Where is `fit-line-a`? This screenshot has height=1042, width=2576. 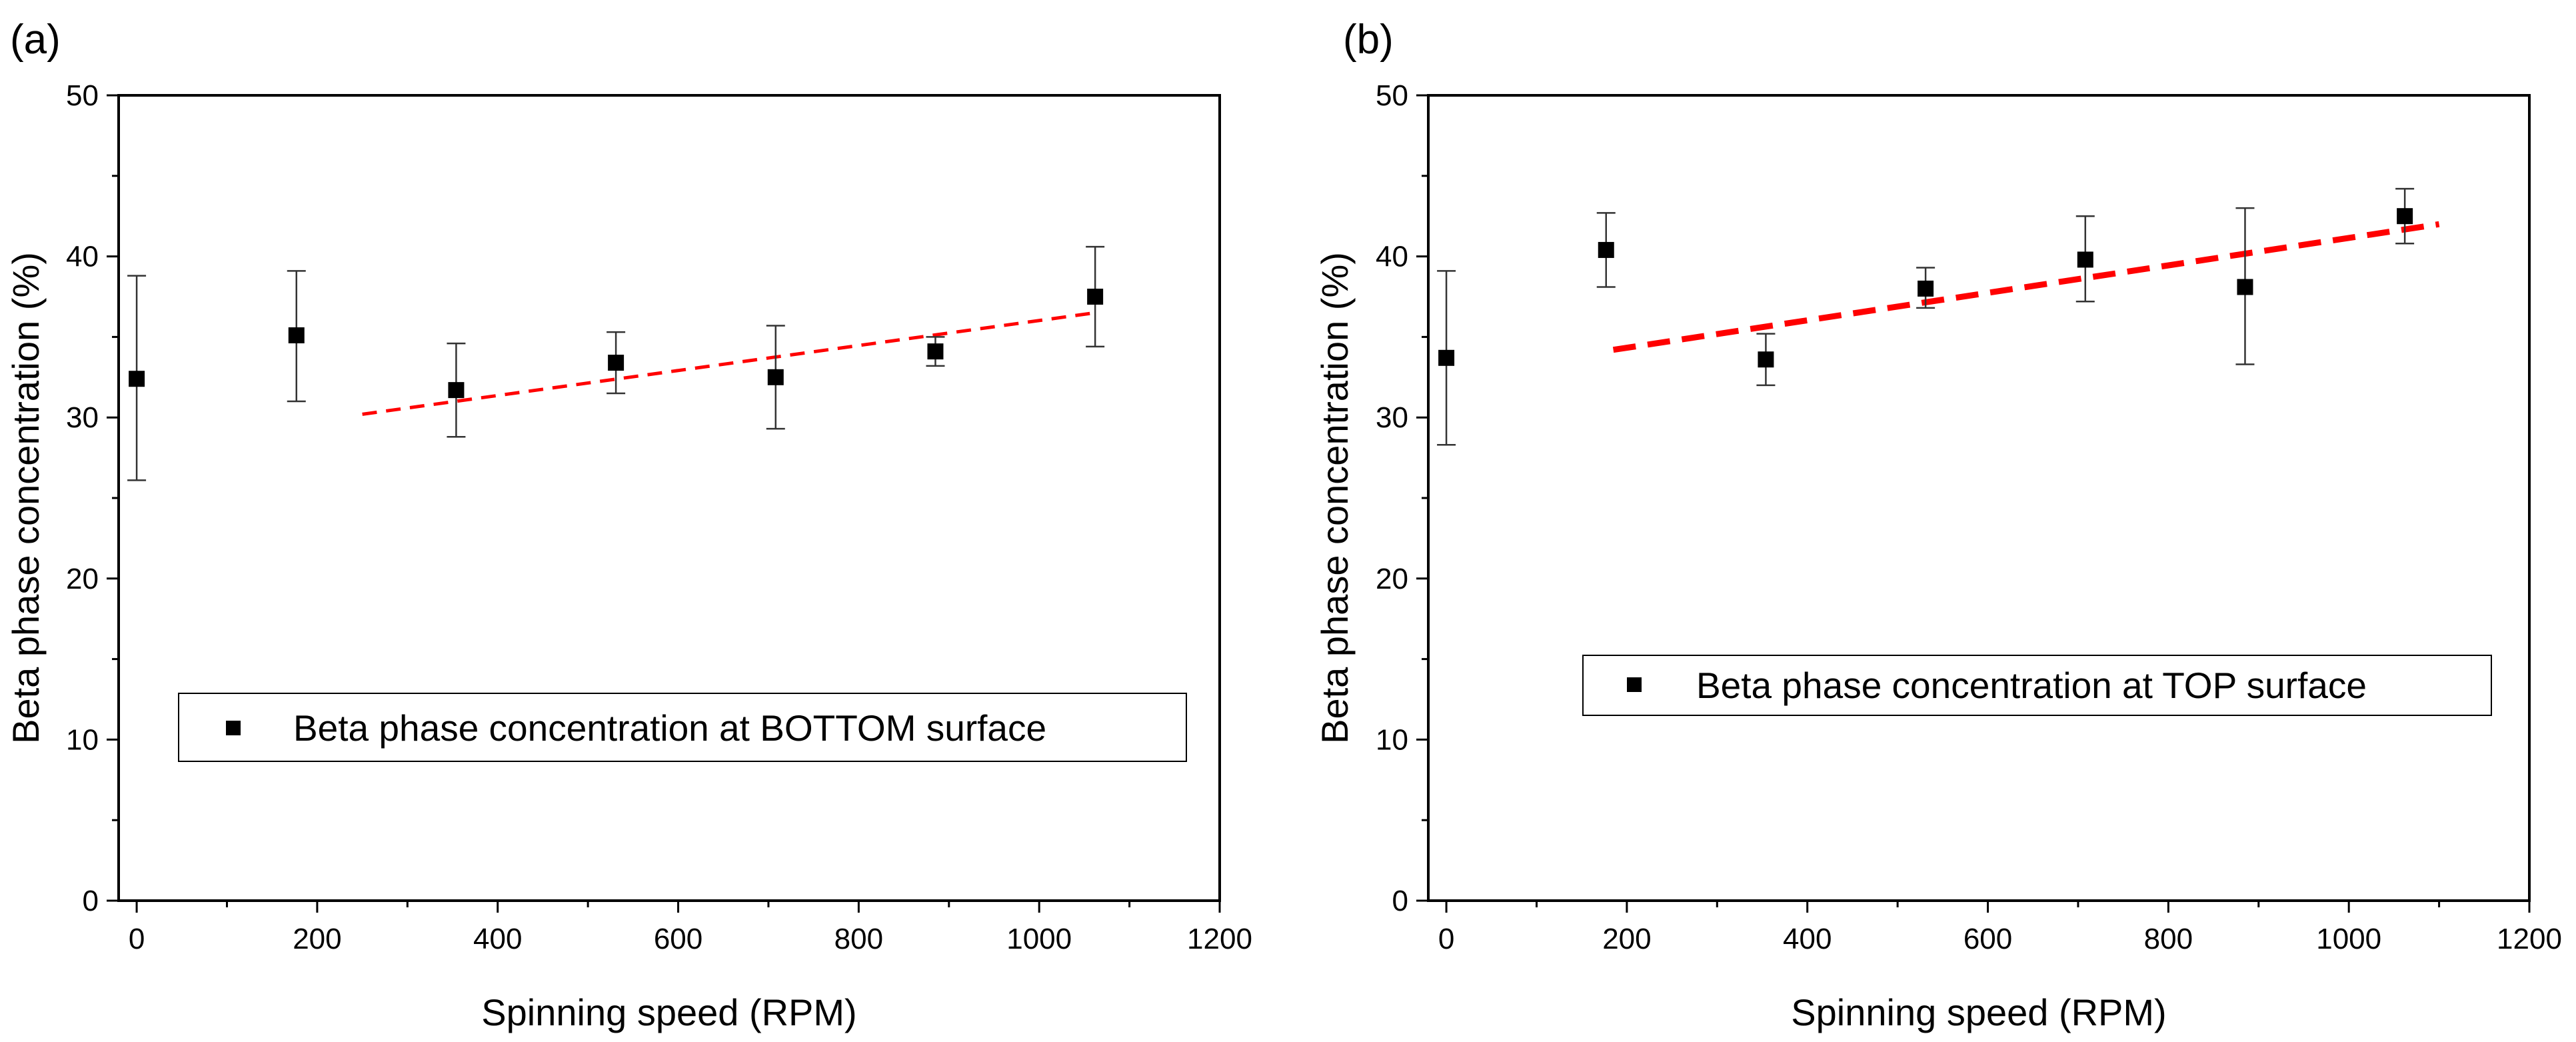
fit-line-a is located at coordinates (729, 363).